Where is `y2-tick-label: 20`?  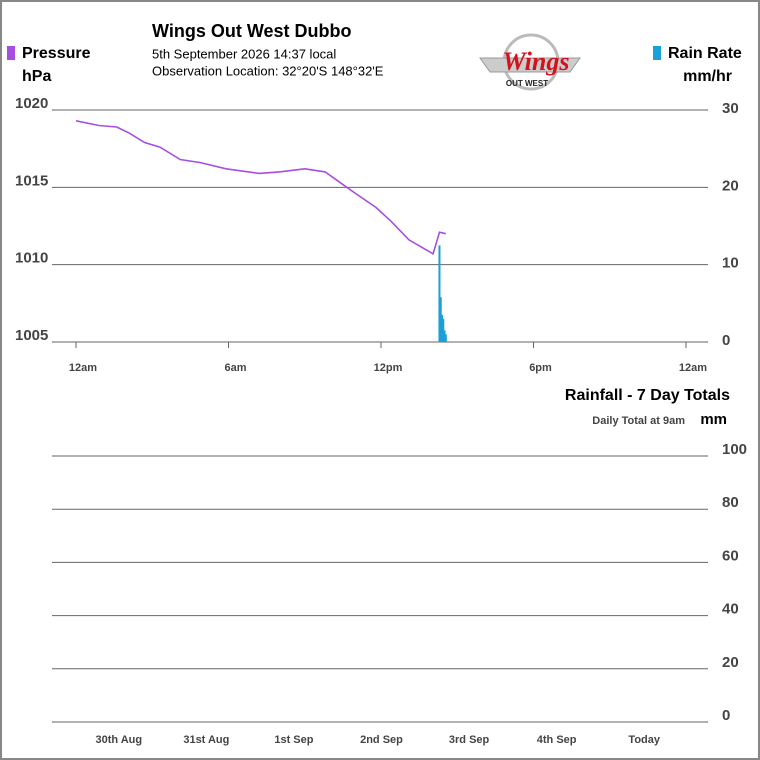 y2-tick-label: 20 is located at coordinates (730, 185).